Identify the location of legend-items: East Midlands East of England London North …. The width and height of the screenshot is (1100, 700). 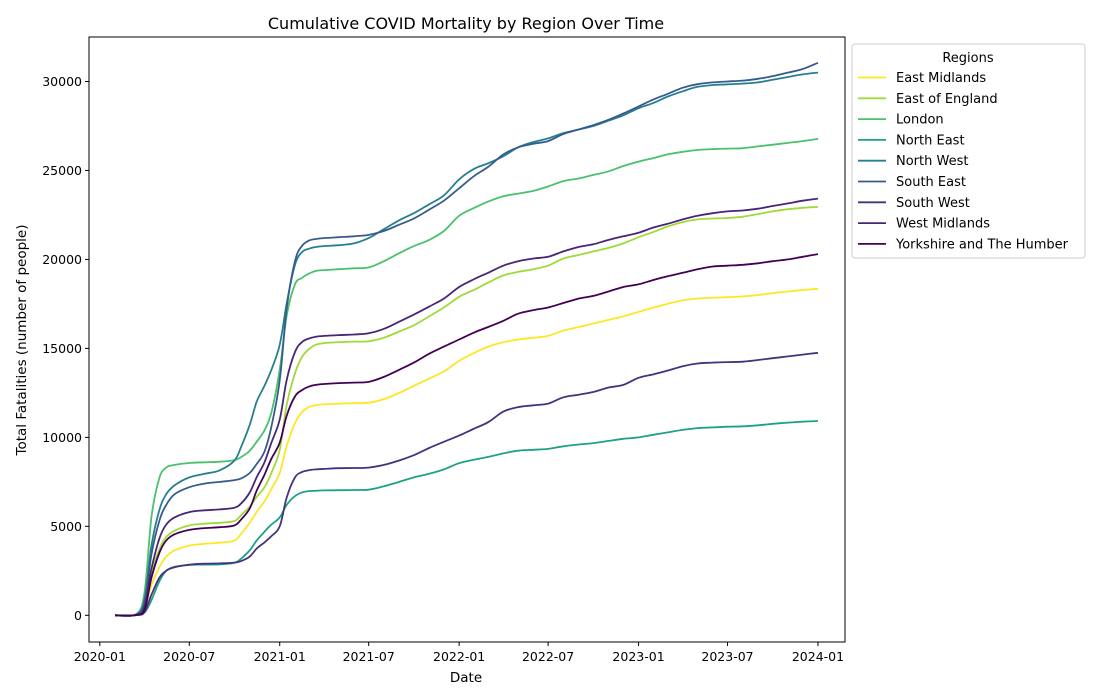
(963, 161).